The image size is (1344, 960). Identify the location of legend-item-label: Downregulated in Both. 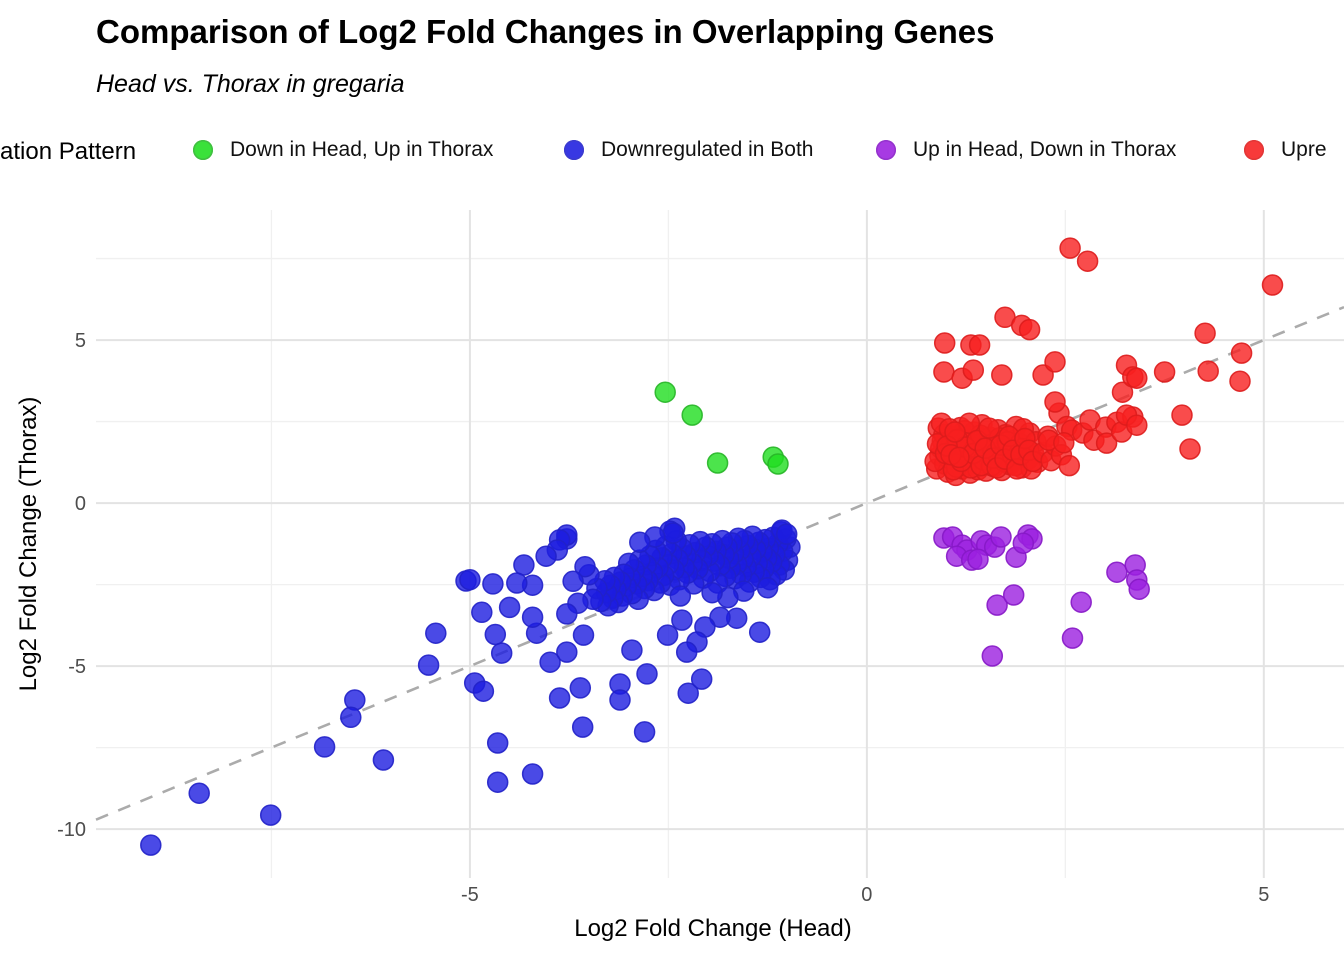
(707, 149).